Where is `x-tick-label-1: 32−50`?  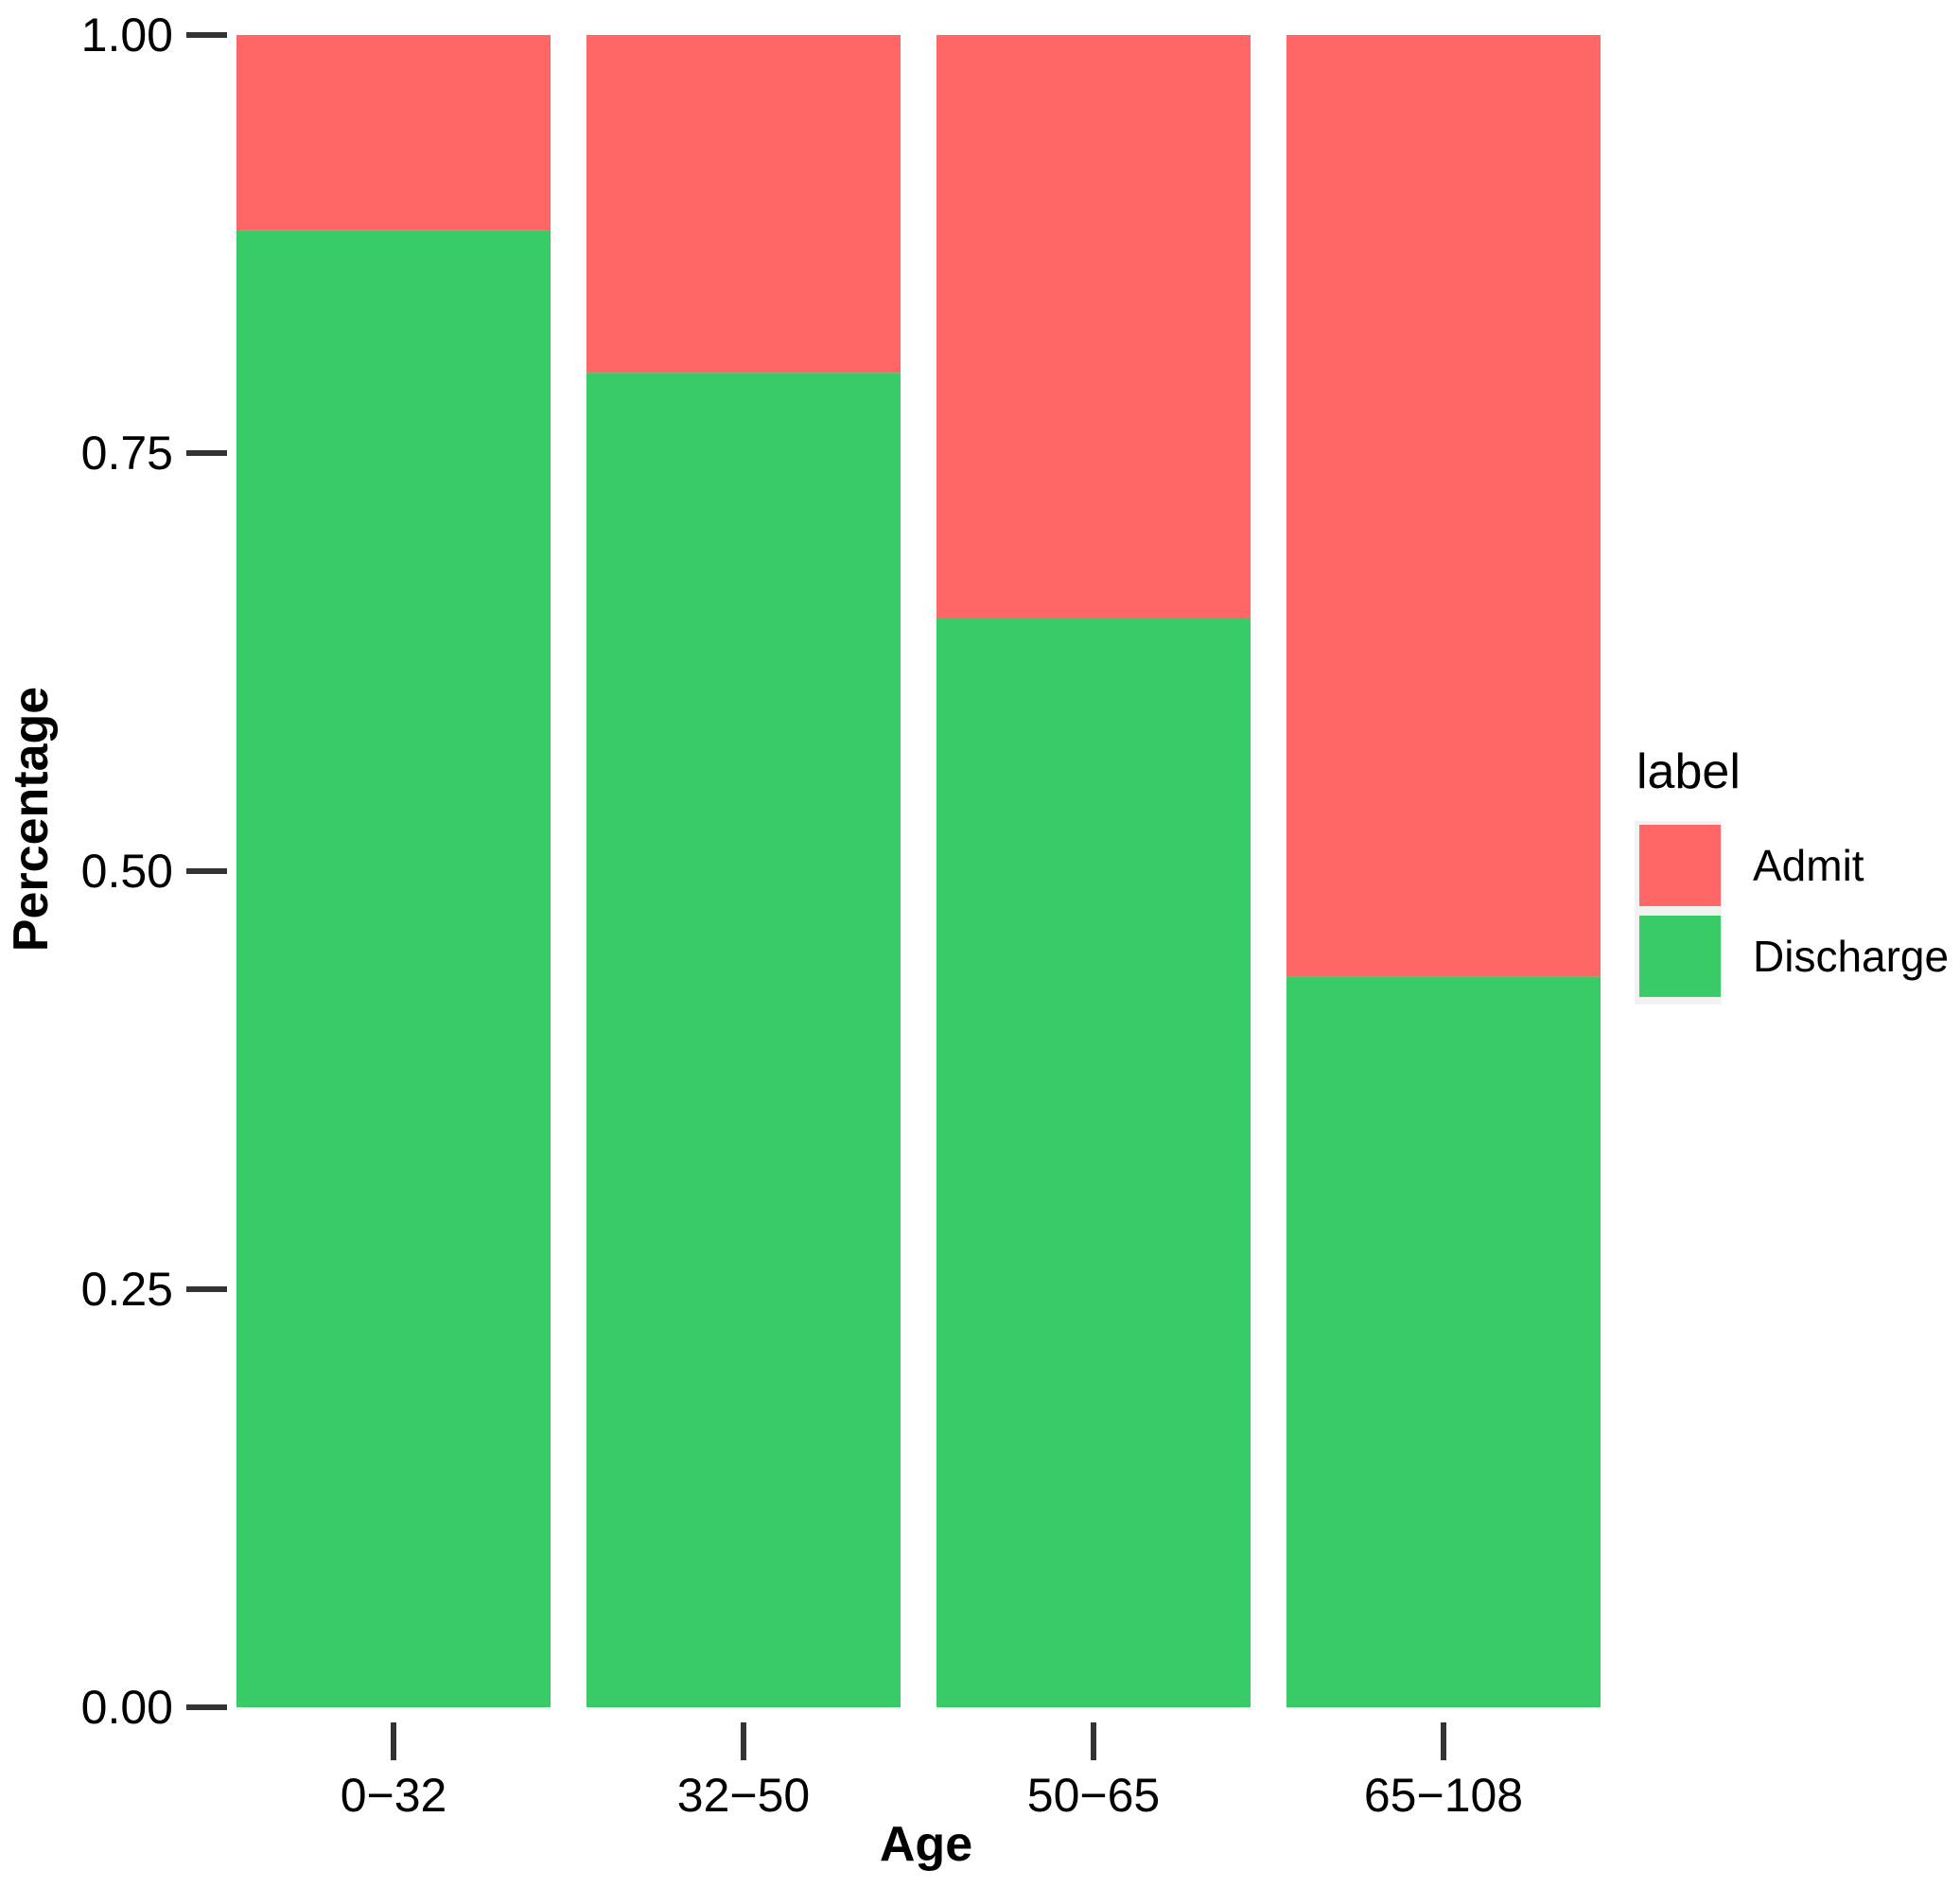
x-tick-label-1: 32−50 is located at coordinates (743, 1795).